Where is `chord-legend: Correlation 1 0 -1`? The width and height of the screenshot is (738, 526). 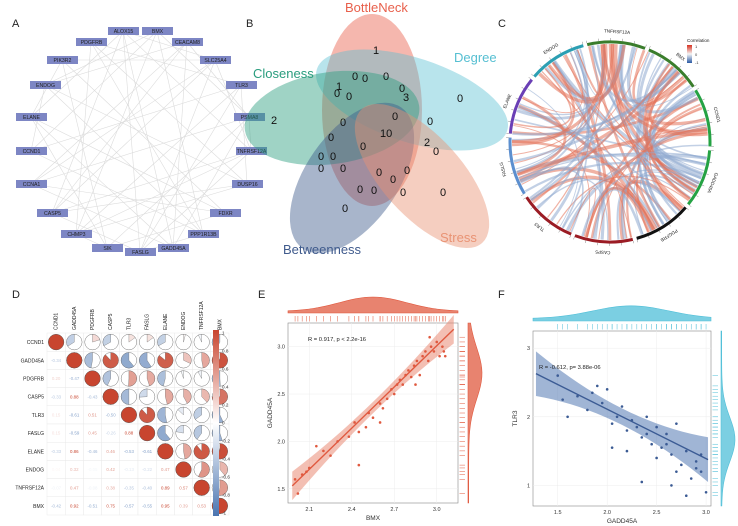
chord-legend: Correlation 1 0 -1 is located at coordinates (698, 51).